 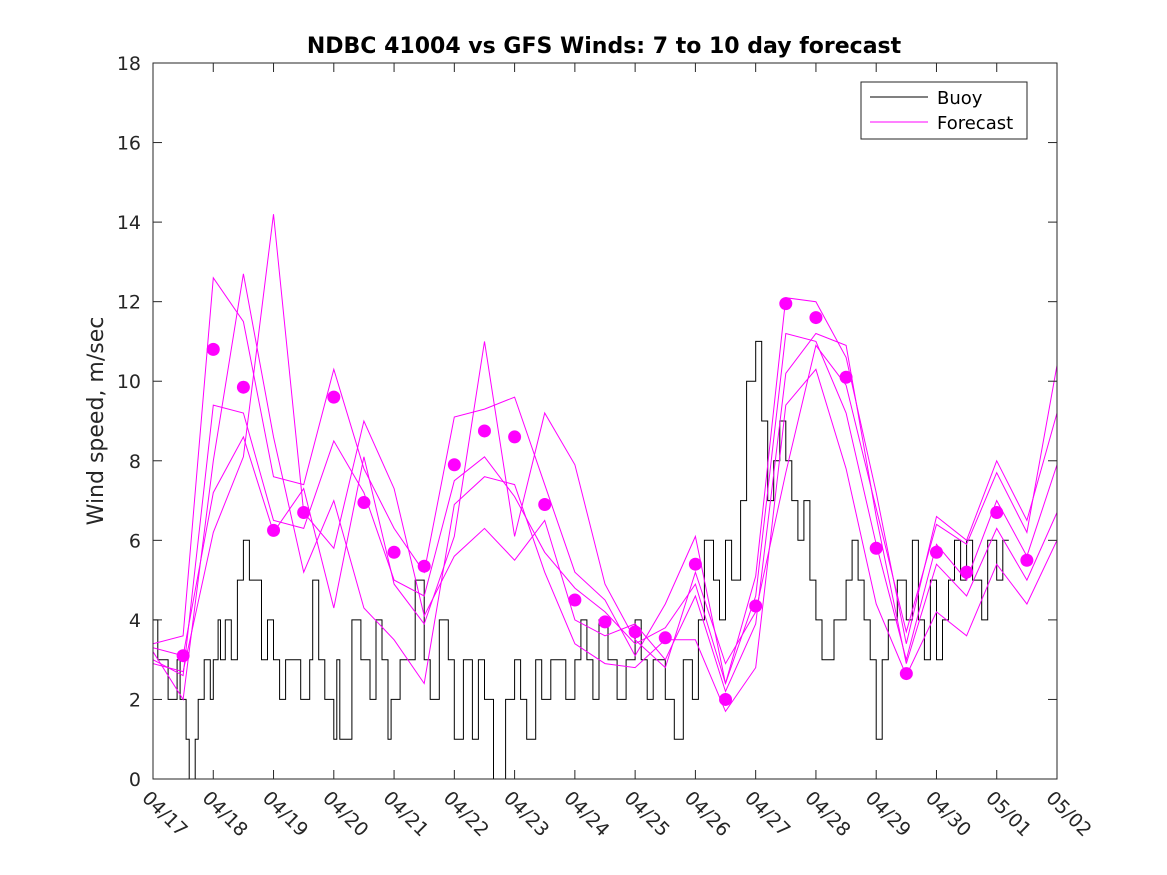 What do you see at coordinates (135, 780) in the screenshot?
I see `y-tick-label: 0` at bounding box center [135, 780].